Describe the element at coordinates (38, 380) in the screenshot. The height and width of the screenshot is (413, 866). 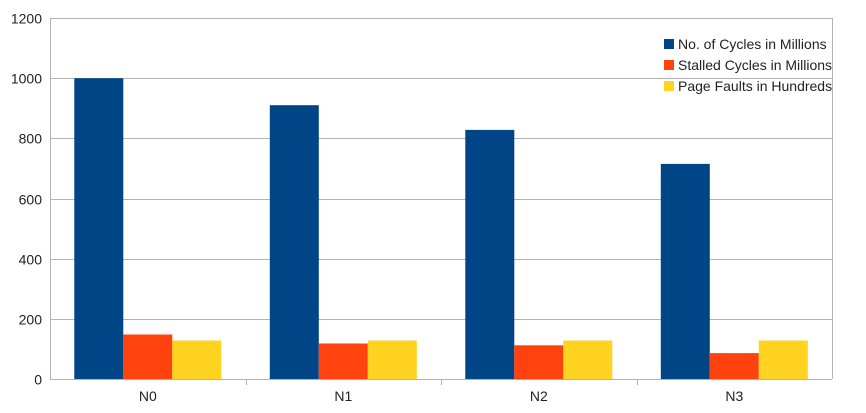
I see `y-tick-label: 0` at that location.